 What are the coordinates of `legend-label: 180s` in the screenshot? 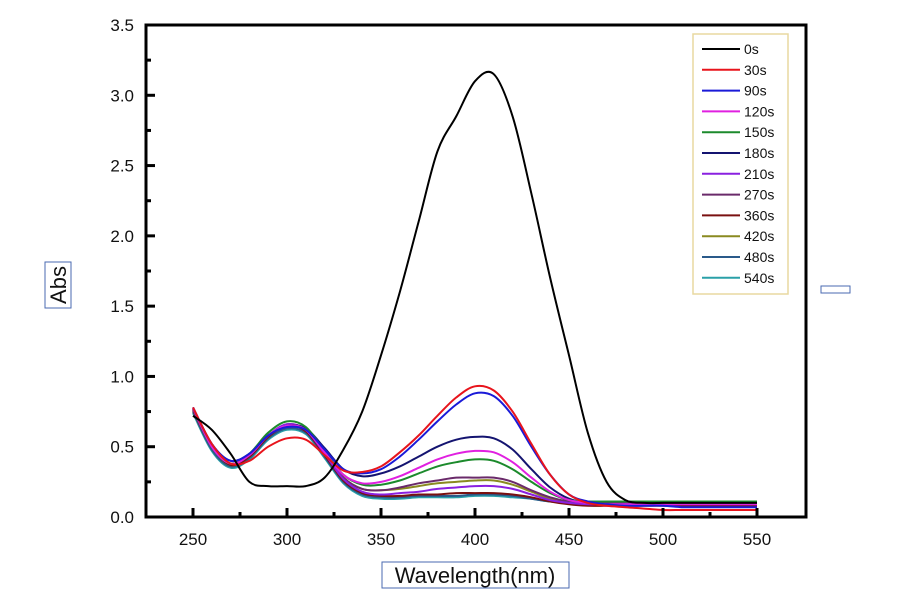 It's located at (759, 153).